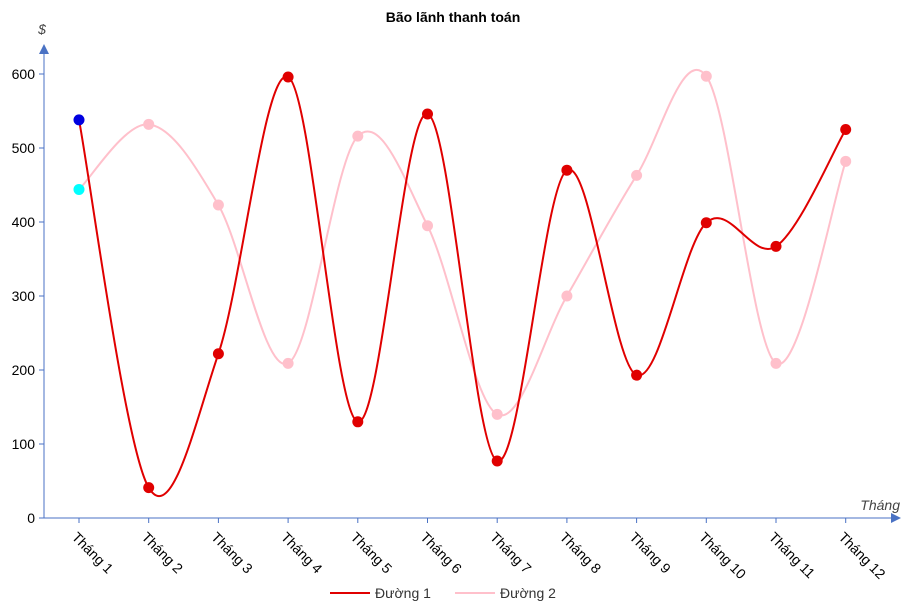 This screenshot has height=606, width=913. What do you see at coordinates (24, 370) in the screenshot?
I see `y-tick-label: 200` at bounding box center [24, 370].